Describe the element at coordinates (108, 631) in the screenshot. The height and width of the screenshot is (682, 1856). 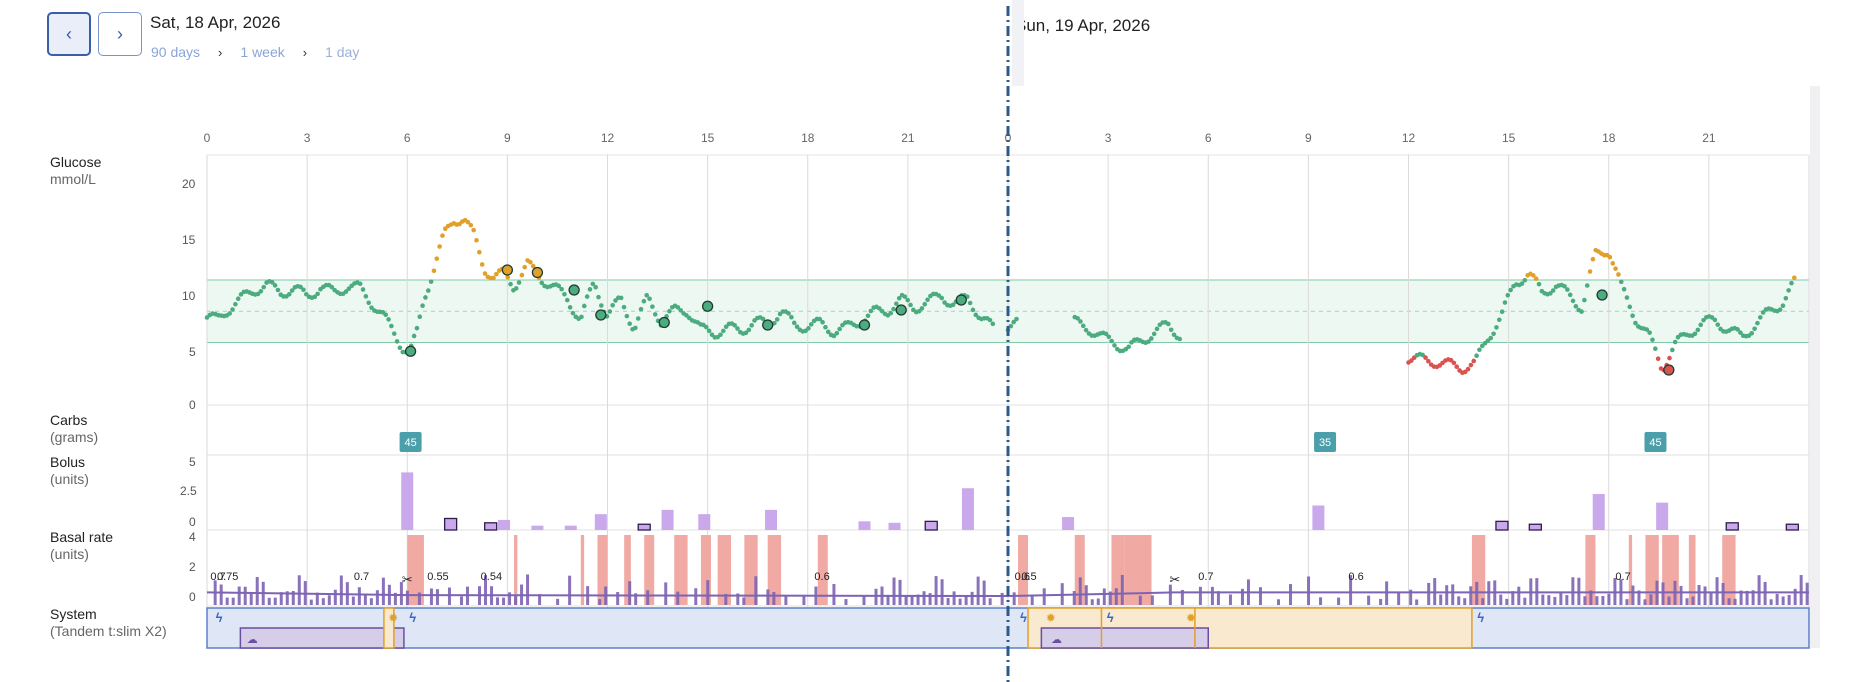
I see `system-unit: (Tandem t:slim X2)` at that location.